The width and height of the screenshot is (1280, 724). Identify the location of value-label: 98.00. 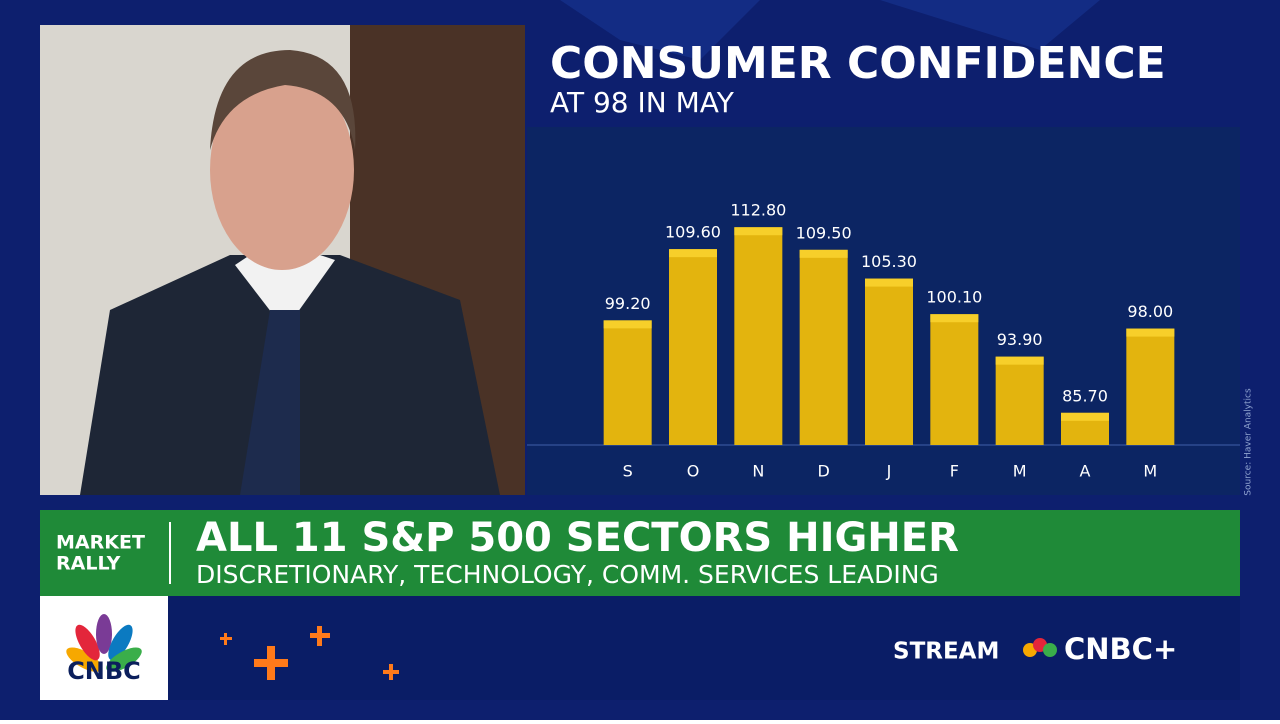
(1150, 311).